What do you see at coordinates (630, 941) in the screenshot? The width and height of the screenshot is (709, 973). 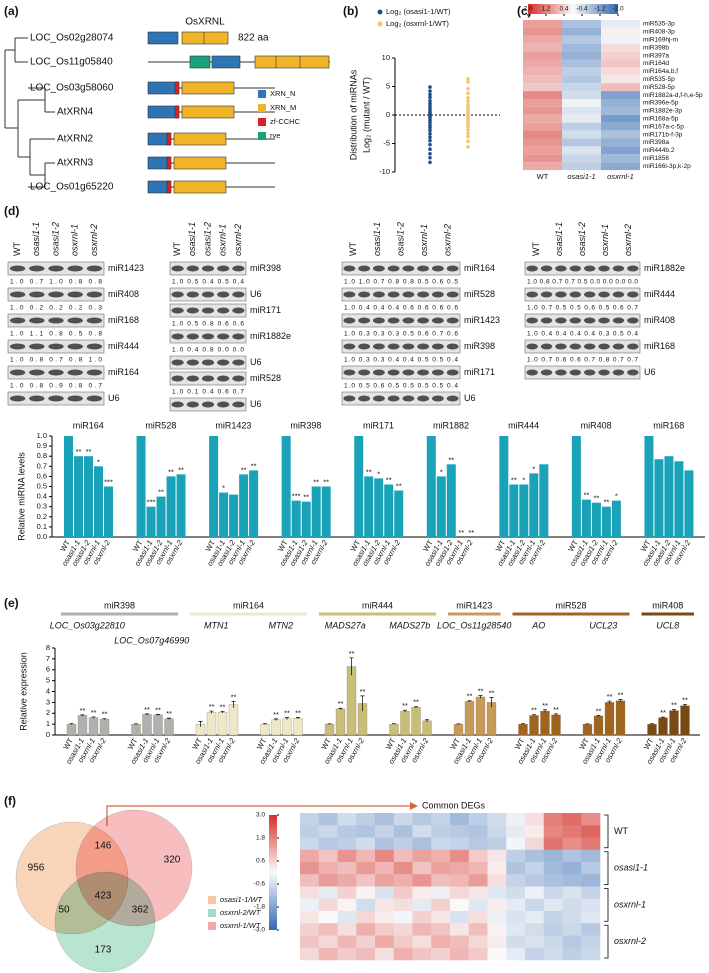 I see `group-label: osxrnl-2` at bounding box center [630, 941].